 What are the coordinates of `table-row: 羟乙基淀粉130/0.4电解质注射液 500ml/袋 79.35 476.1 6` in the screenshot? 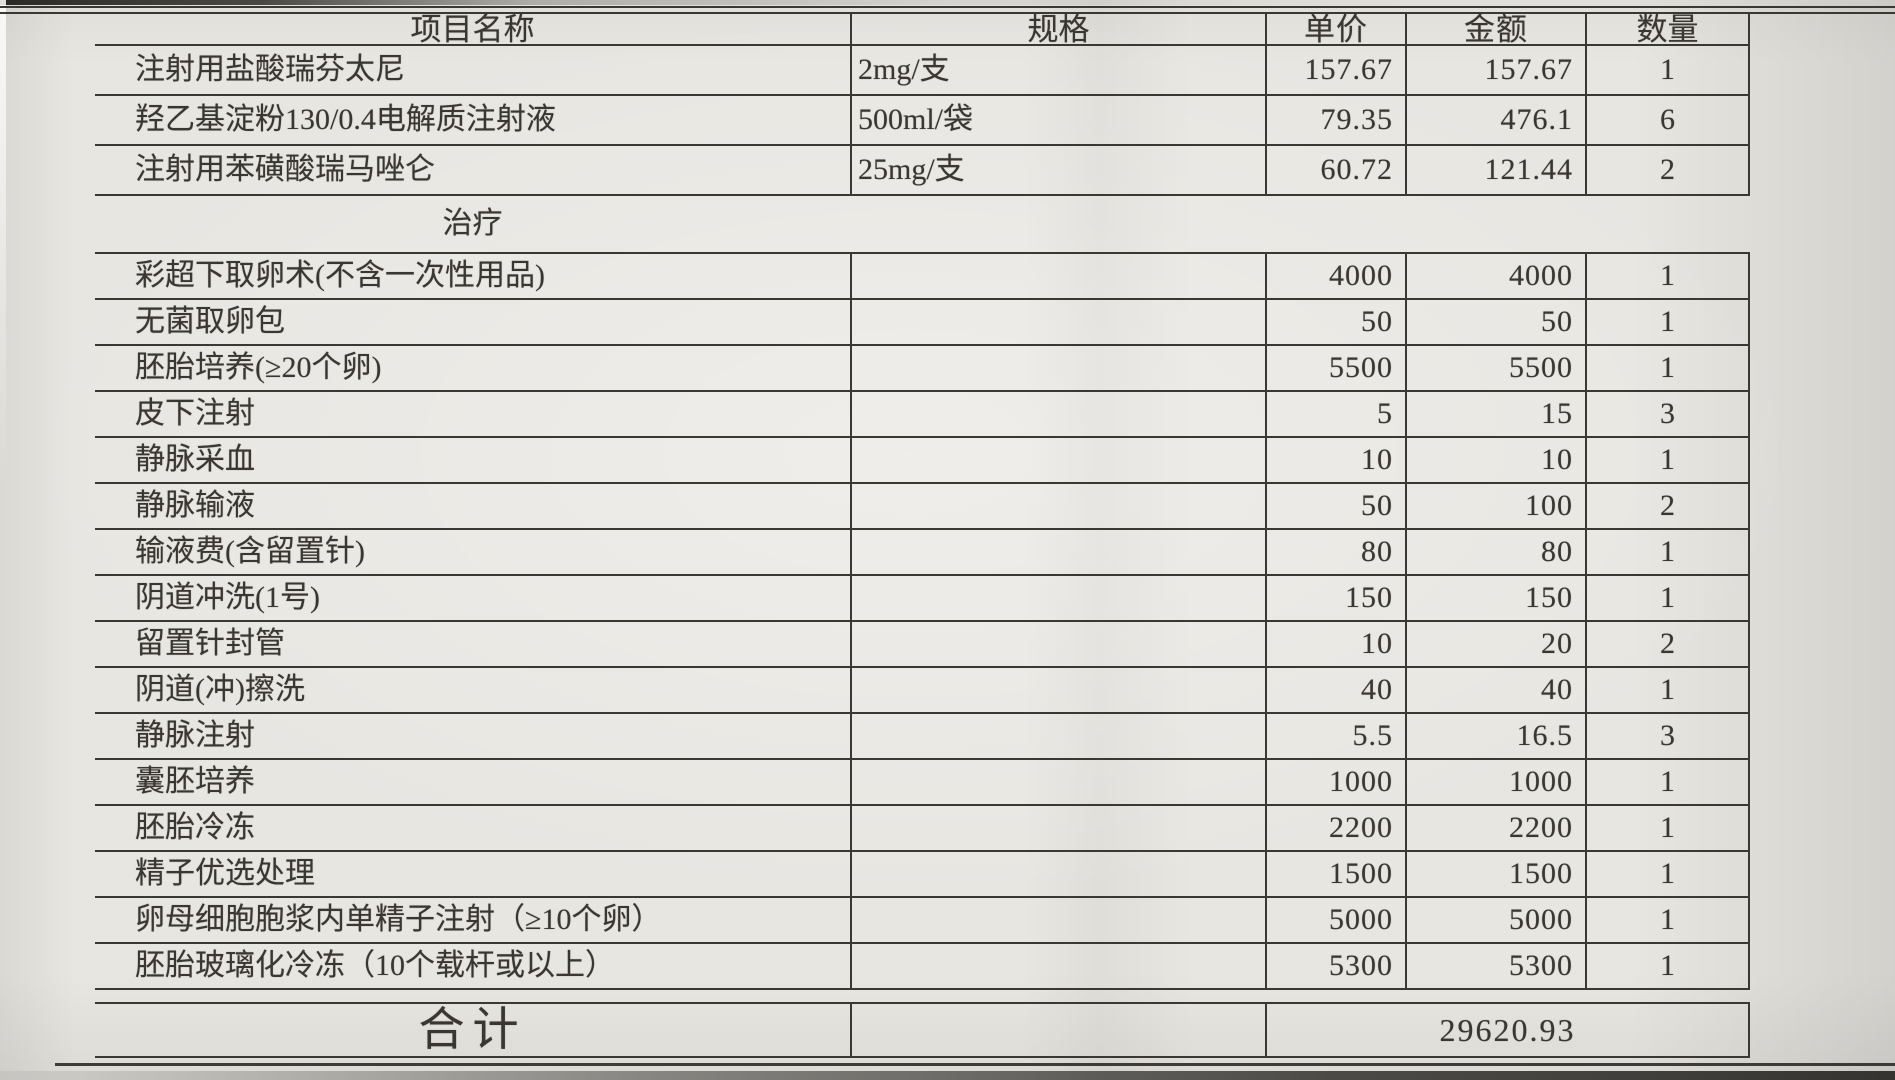 It's located at (922, 121).